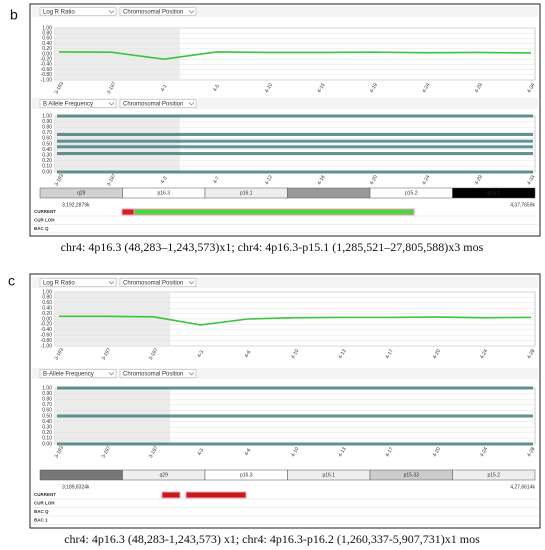  Describe the element at coordinates (200, 353) in the screenshot. I see `x-tick-label: 4-3` at that location.